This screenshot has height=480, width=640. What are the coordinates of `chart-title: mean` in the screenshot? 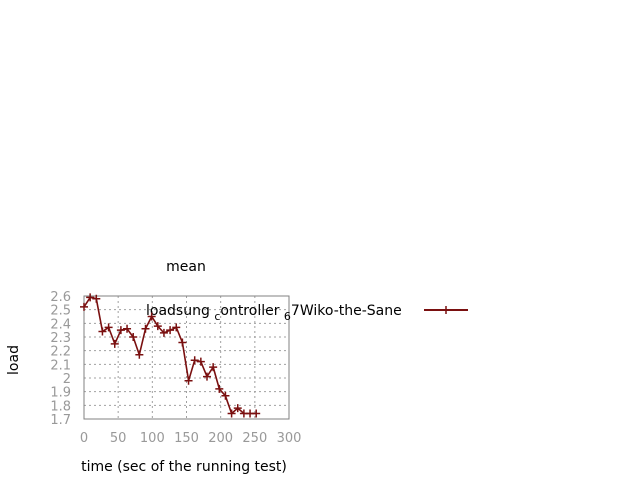 It's located at (186, 267).